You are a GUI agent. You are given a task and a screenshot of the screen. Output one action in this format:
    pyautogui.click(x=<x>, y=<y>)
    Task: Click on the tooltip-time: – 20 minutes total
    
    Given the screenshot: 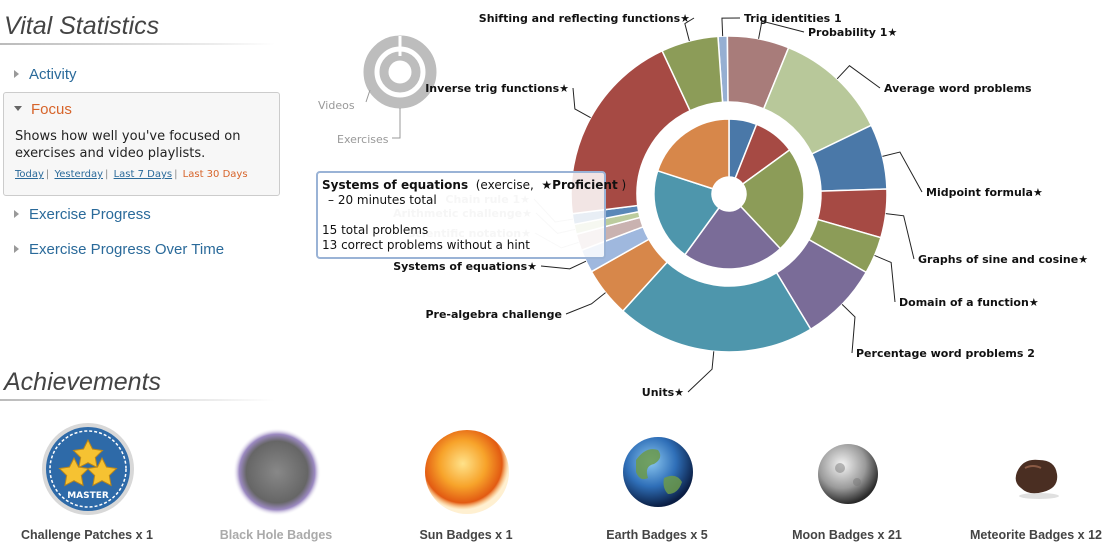 What is the action you would take?
    pyautogui.click(x=382, y=200)
    